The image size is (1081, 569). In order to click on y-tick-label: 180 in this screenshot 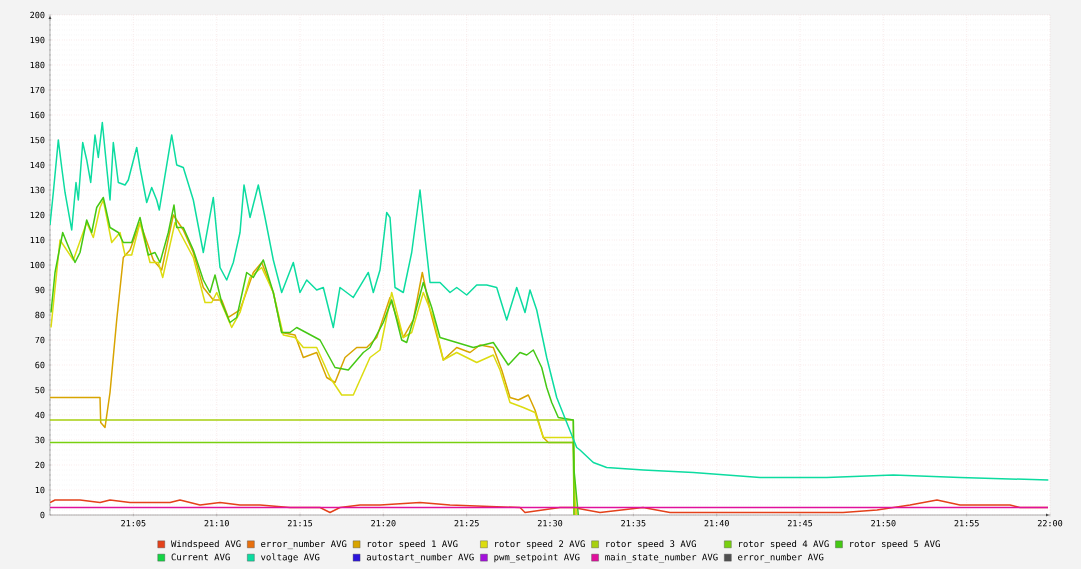, I will do `click(37, 65)`.